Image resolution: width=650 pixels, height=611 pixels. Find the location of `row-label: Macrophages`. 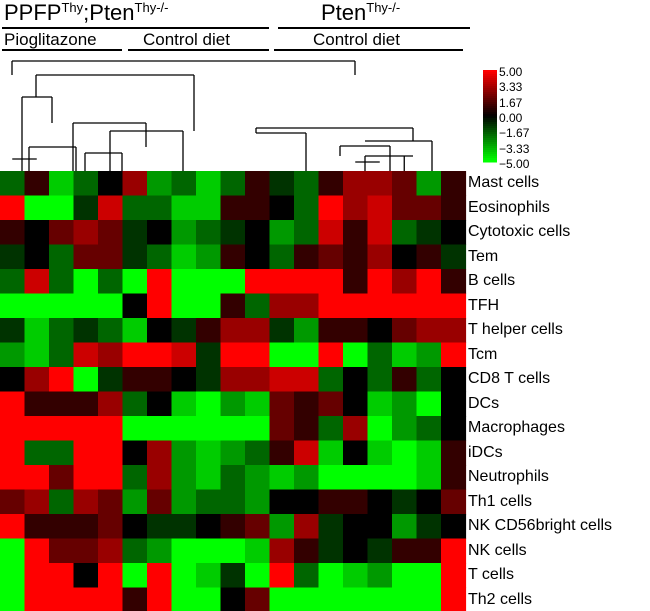

row-label: Macrophages is located at coordinates (516, 427).